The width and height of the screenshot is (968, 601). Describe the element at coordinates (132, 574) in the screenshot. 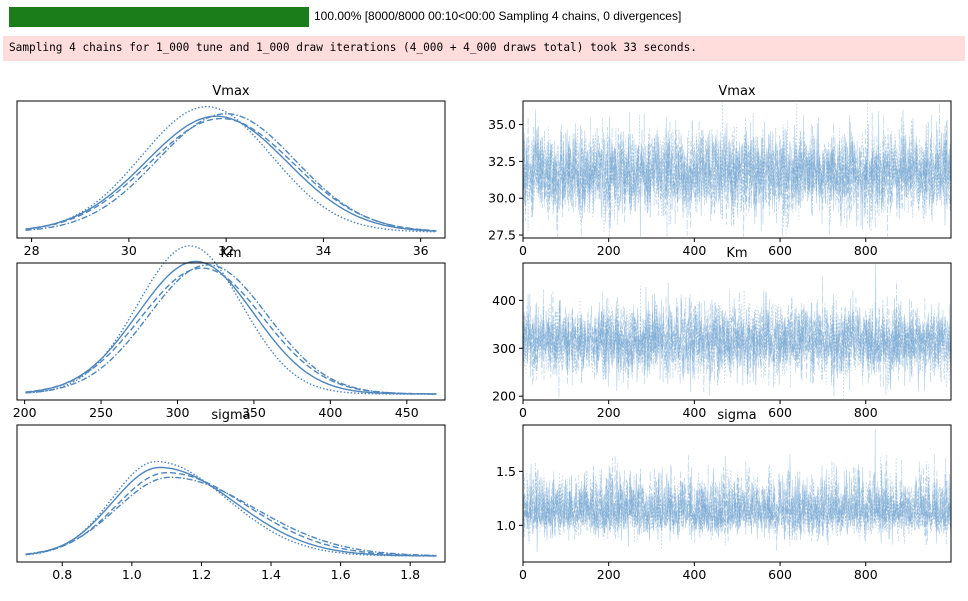

I see `x-tick-label: 1.0` at that location.